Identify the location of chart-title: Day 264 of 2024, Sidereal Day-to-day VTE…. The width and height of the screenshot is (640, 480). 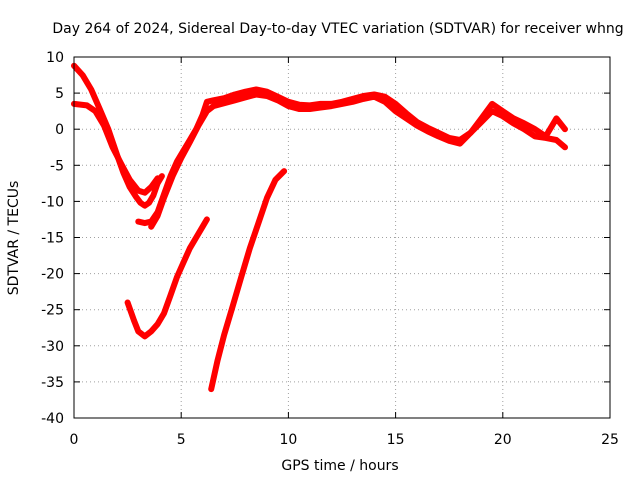
(337, 29).